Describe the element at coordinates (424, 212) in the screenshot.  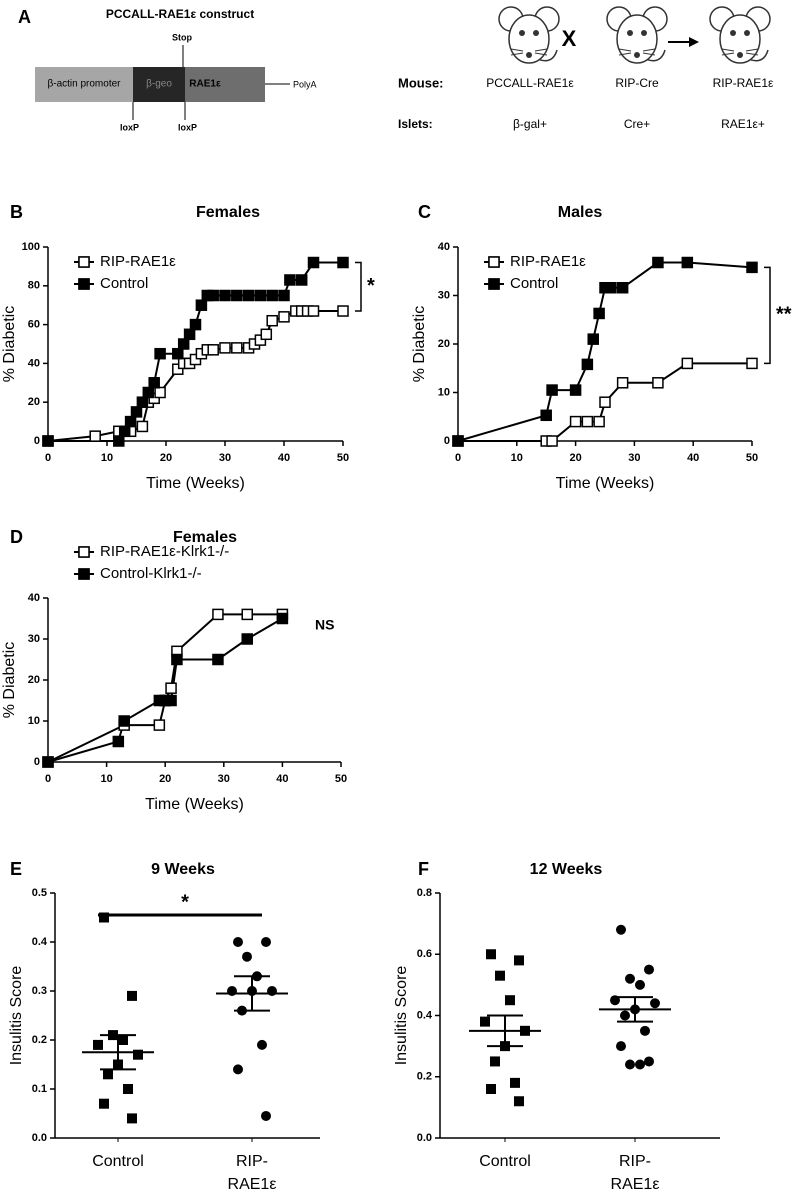
I see `panel-letter: C` at that location.